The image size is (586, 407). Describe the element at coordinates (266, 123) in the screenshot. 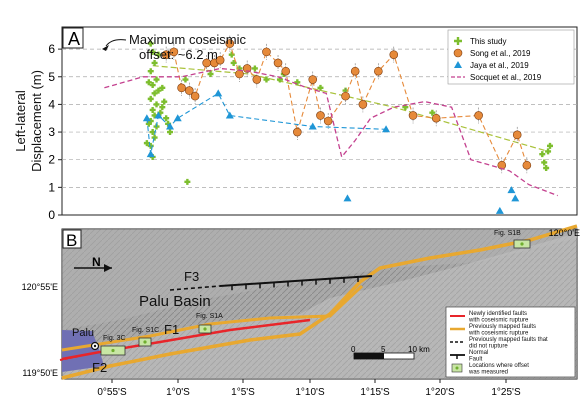

I see `trend-line` at that location.